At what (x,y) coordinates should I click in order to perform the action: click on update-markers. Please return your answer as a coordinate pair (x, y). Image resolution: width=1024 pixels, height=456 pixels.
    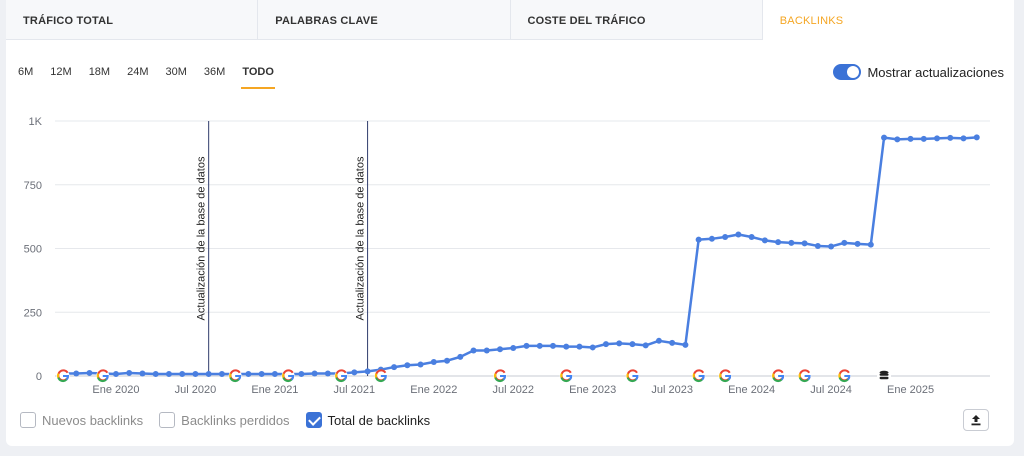
    Looking at the image, I should click on (474, 376).